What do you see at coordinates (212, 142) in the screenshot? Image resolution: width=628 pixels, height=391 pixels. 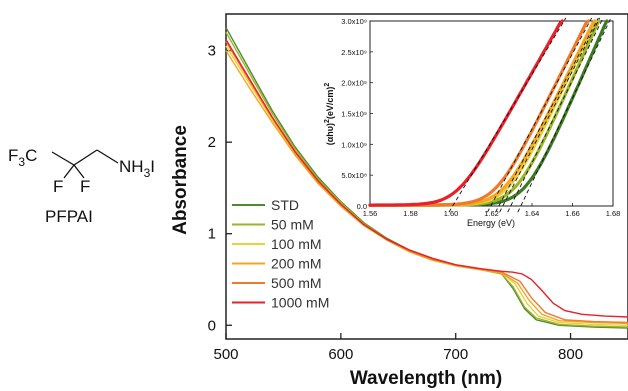 I see `main-y-tick-label: 2` at bounding box center [212, 142].